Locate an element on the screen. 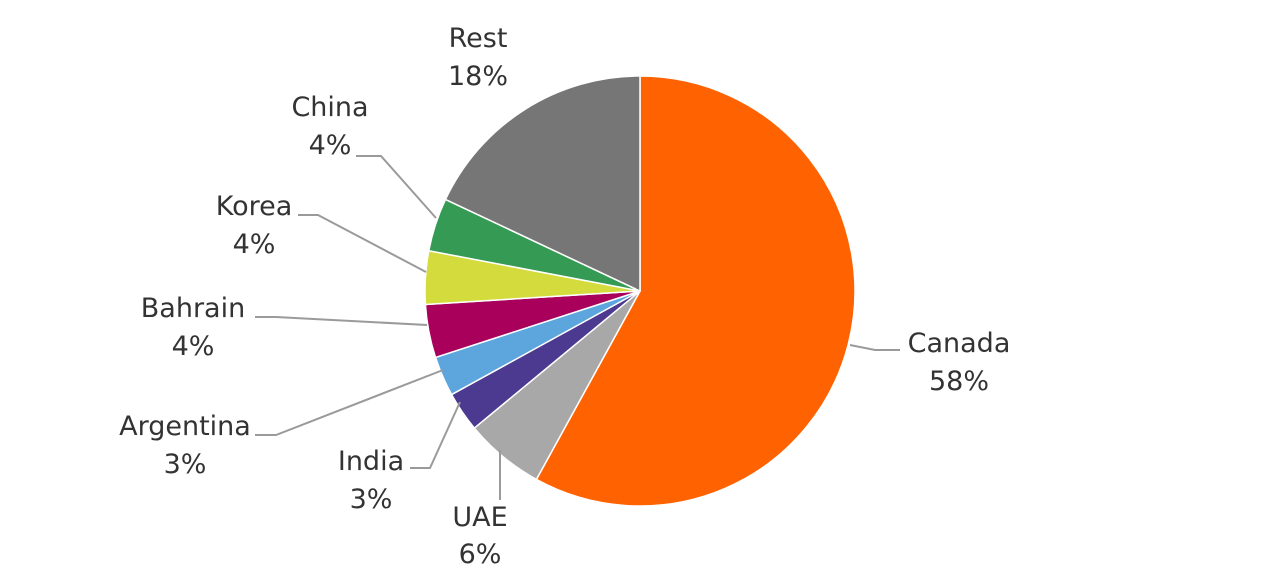 This screenshot has height=583, width=1280. label-uae: UAE is located at coordinates (479, 517).